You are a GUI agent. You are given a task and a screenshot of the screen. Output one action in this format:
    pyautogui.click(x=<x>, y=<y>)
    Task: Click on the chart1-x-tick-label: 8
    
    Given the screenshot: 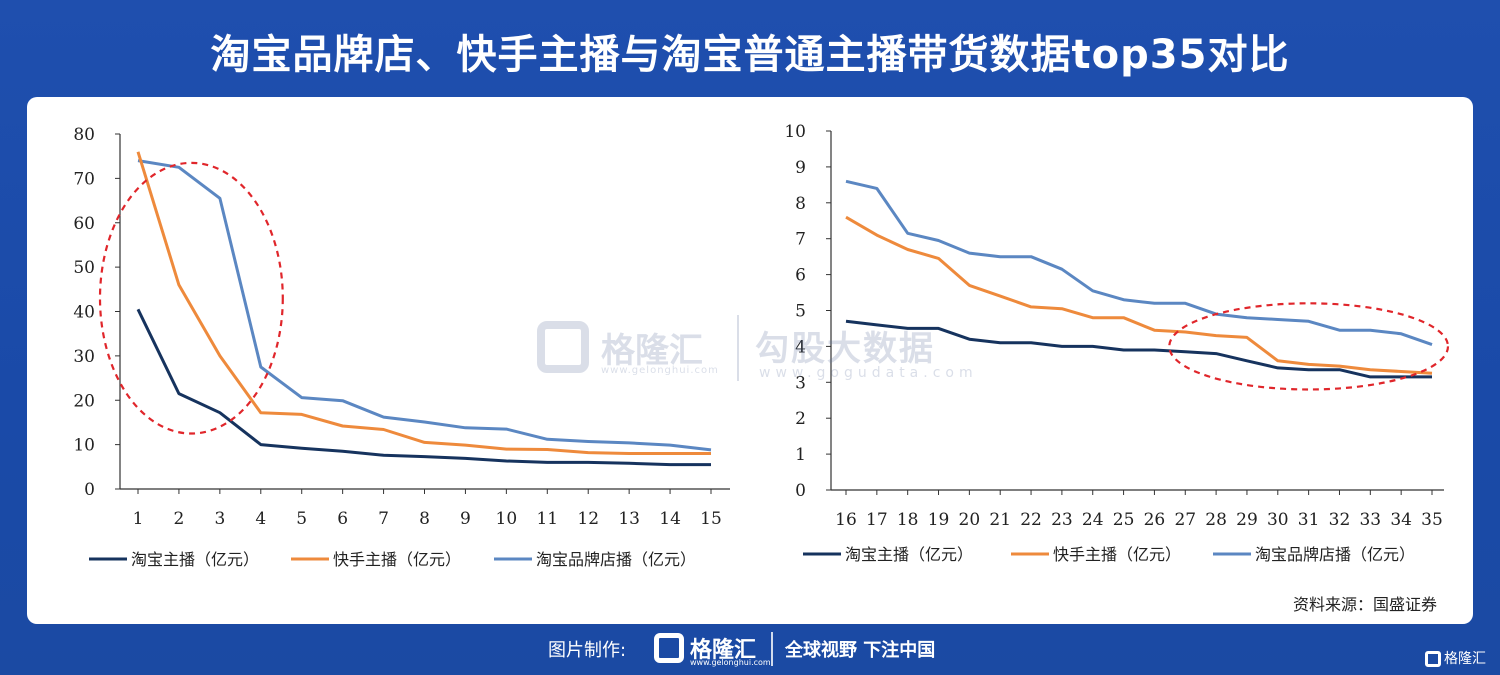 What is the action you would take?
    pyautogui.click(x=424, y=519)
    